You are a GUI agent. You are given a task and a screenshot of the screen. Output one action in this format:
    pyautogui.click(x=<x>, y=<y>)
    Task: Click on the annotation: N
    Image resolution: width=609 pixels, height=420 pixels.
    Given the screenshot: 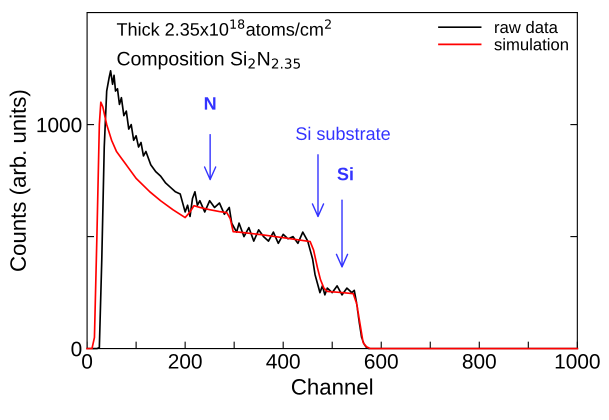 What is the action you would take?
    pyautogui.click(x=210, y=103)
    